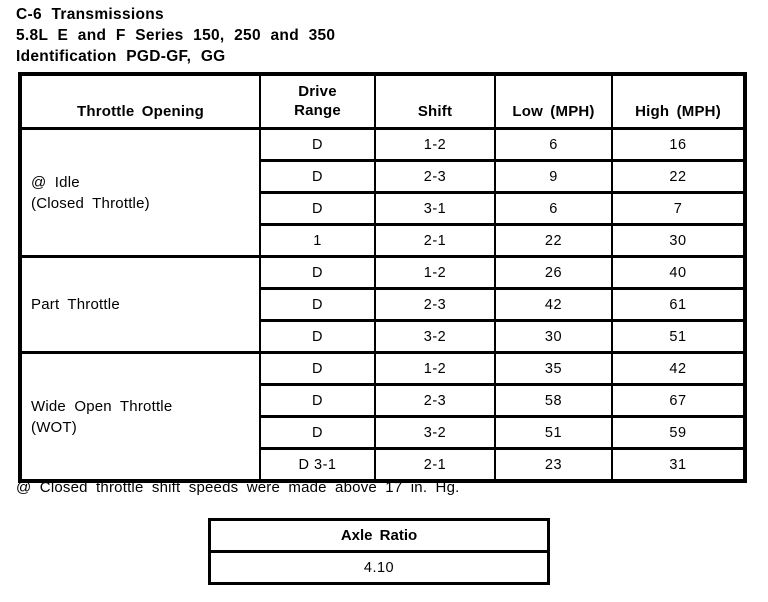 The width and height of the screenshot is (768, 602). I want to click on cell-low-mph: 30, so click(553, 336).